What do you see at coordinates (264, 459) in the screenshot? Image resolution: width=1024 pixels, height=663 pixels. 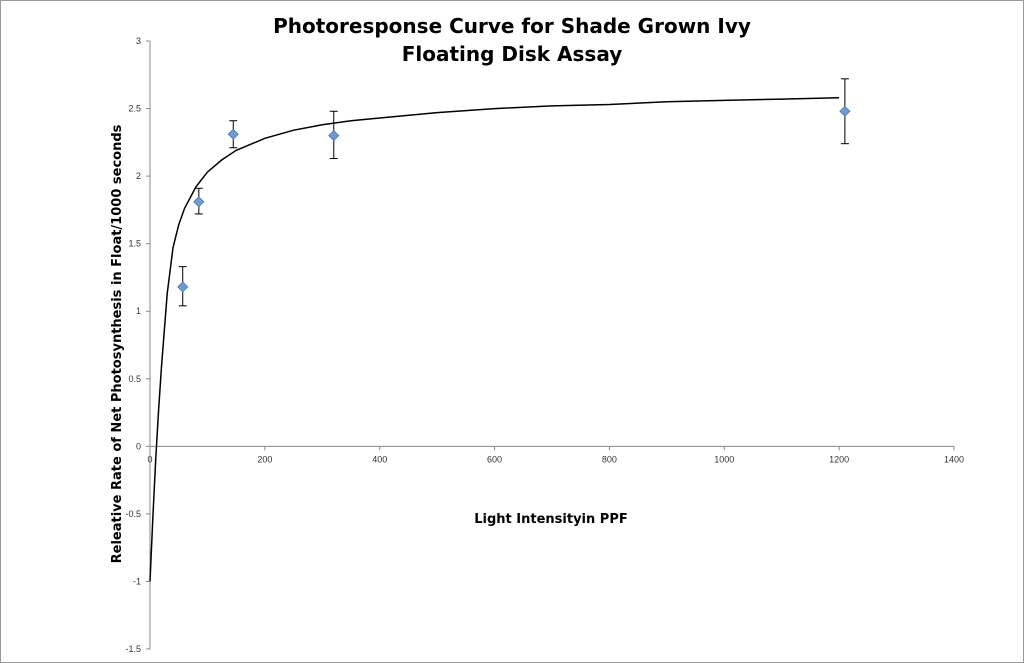 I see `x-tick-label: 200` at bounding box center [264, 459].